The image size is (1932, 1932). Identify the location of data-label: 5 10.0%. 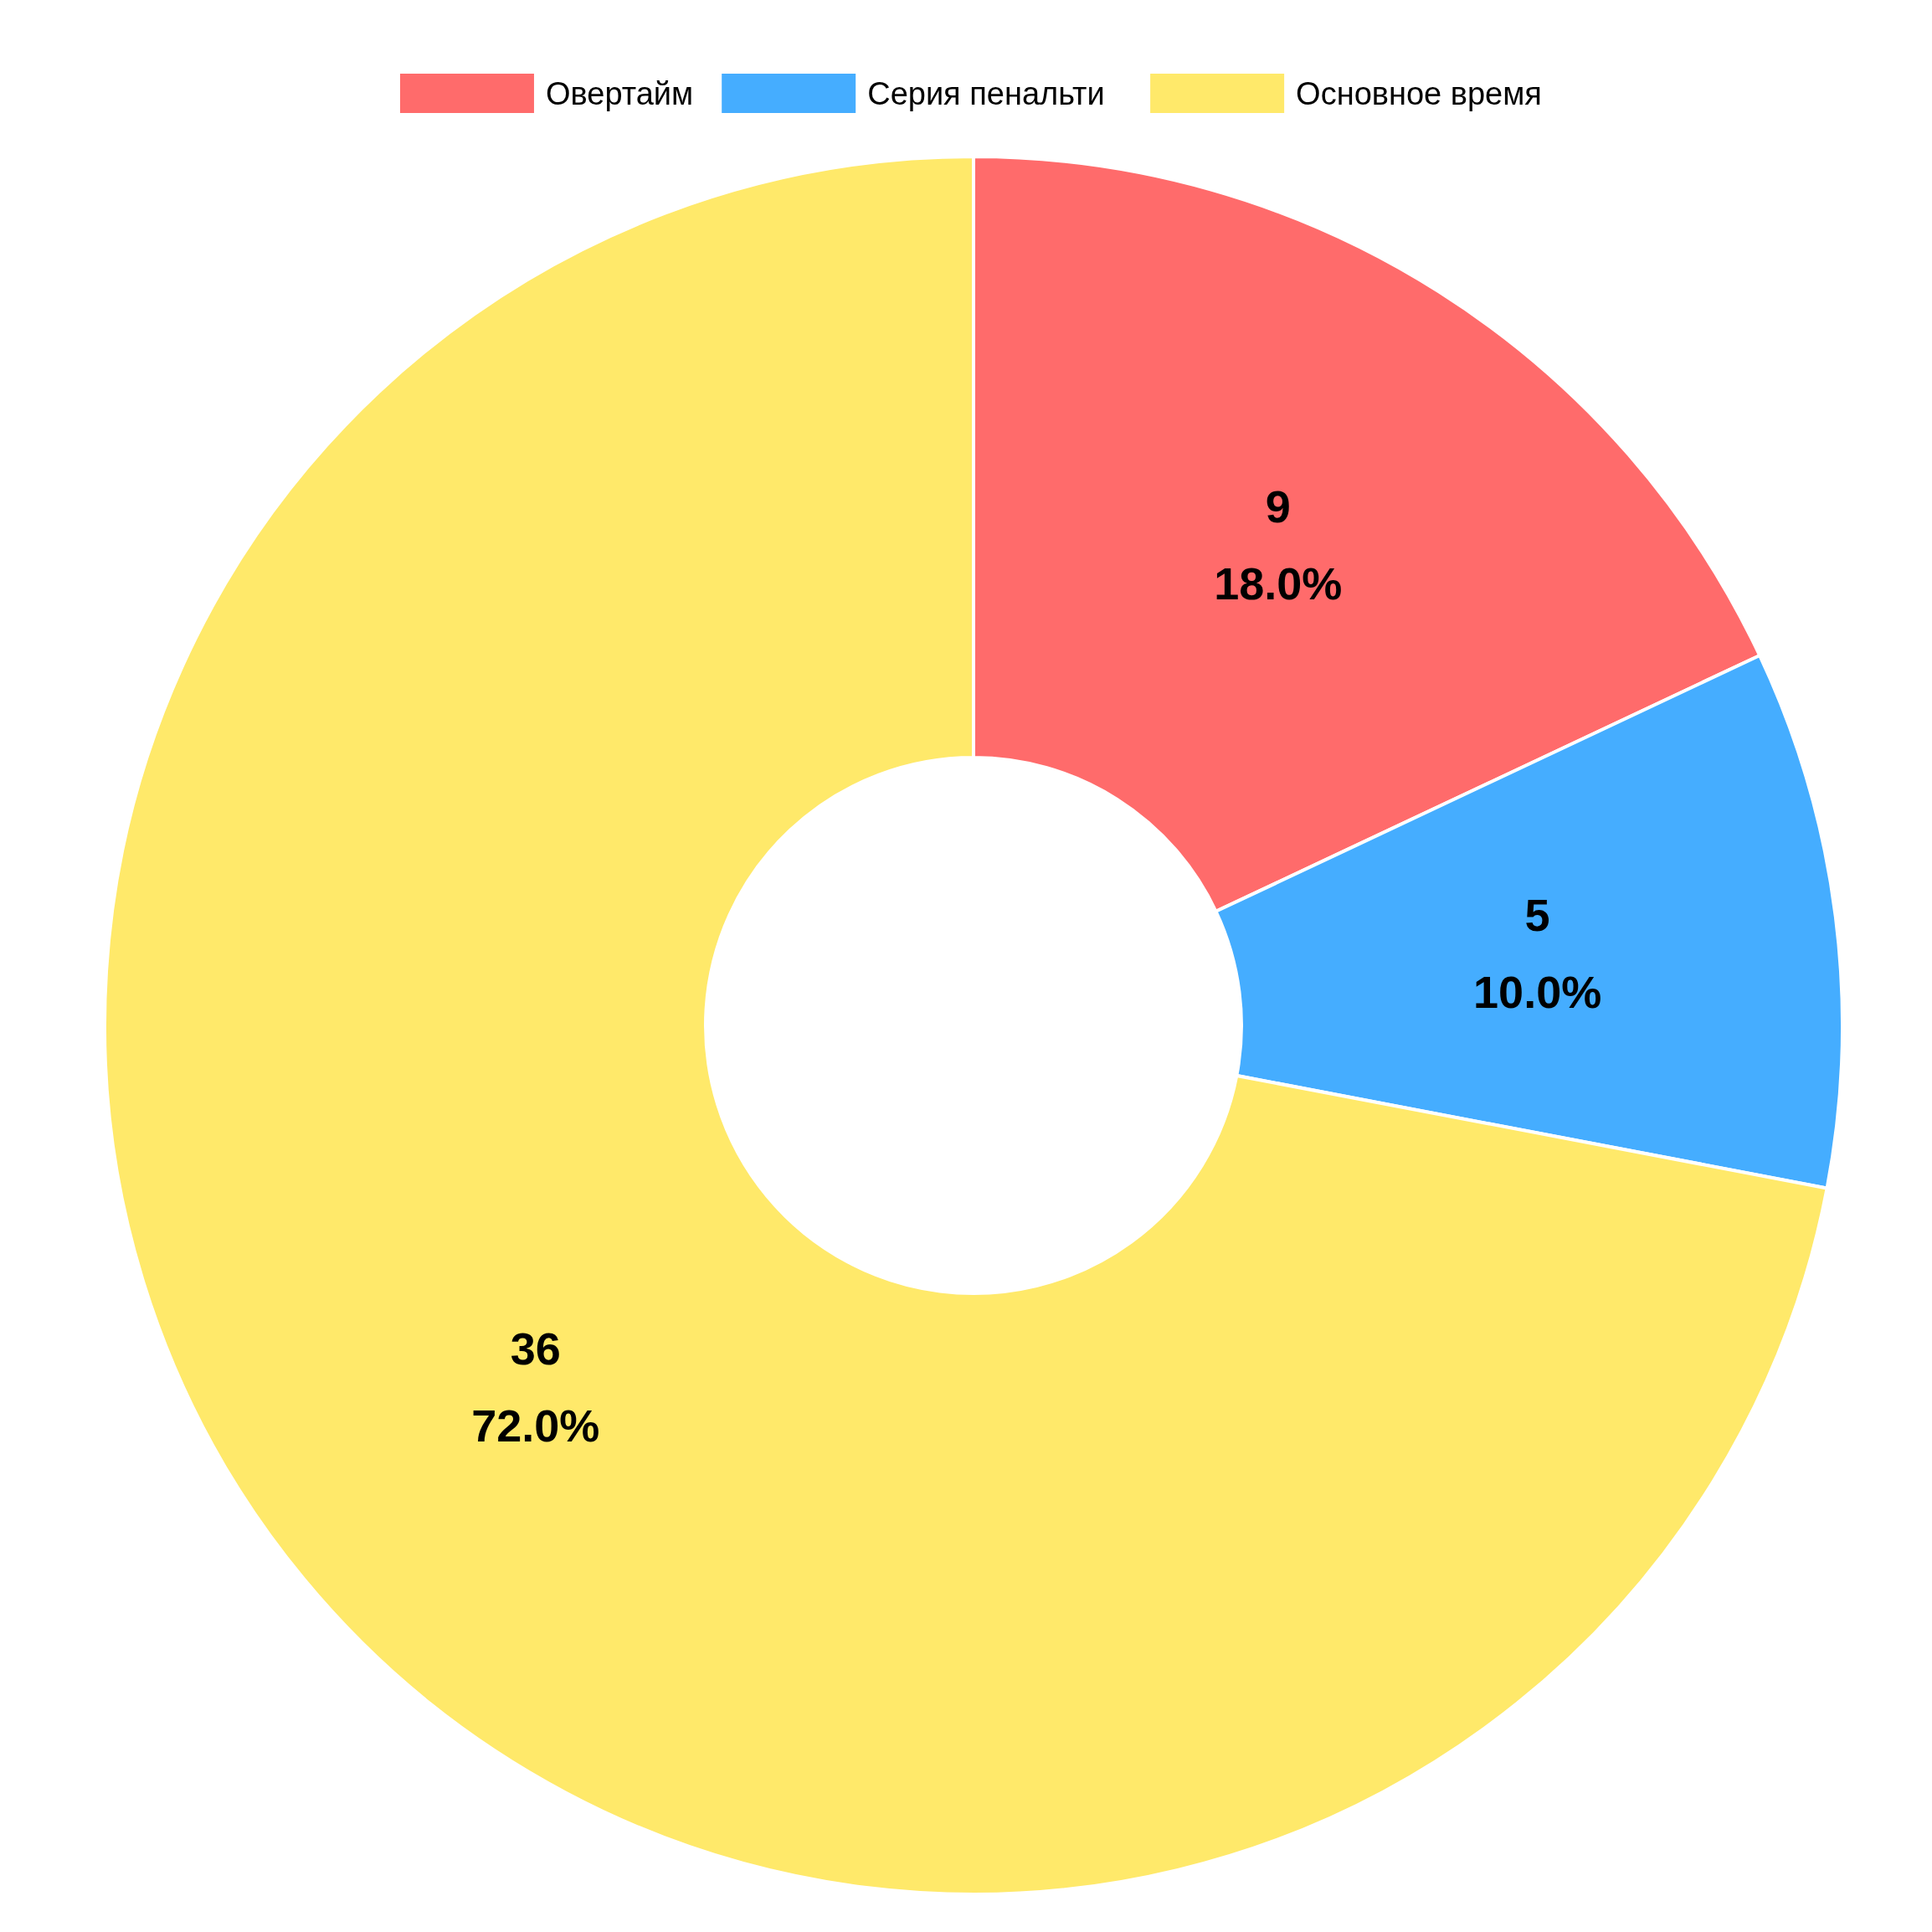
(1538, 953).